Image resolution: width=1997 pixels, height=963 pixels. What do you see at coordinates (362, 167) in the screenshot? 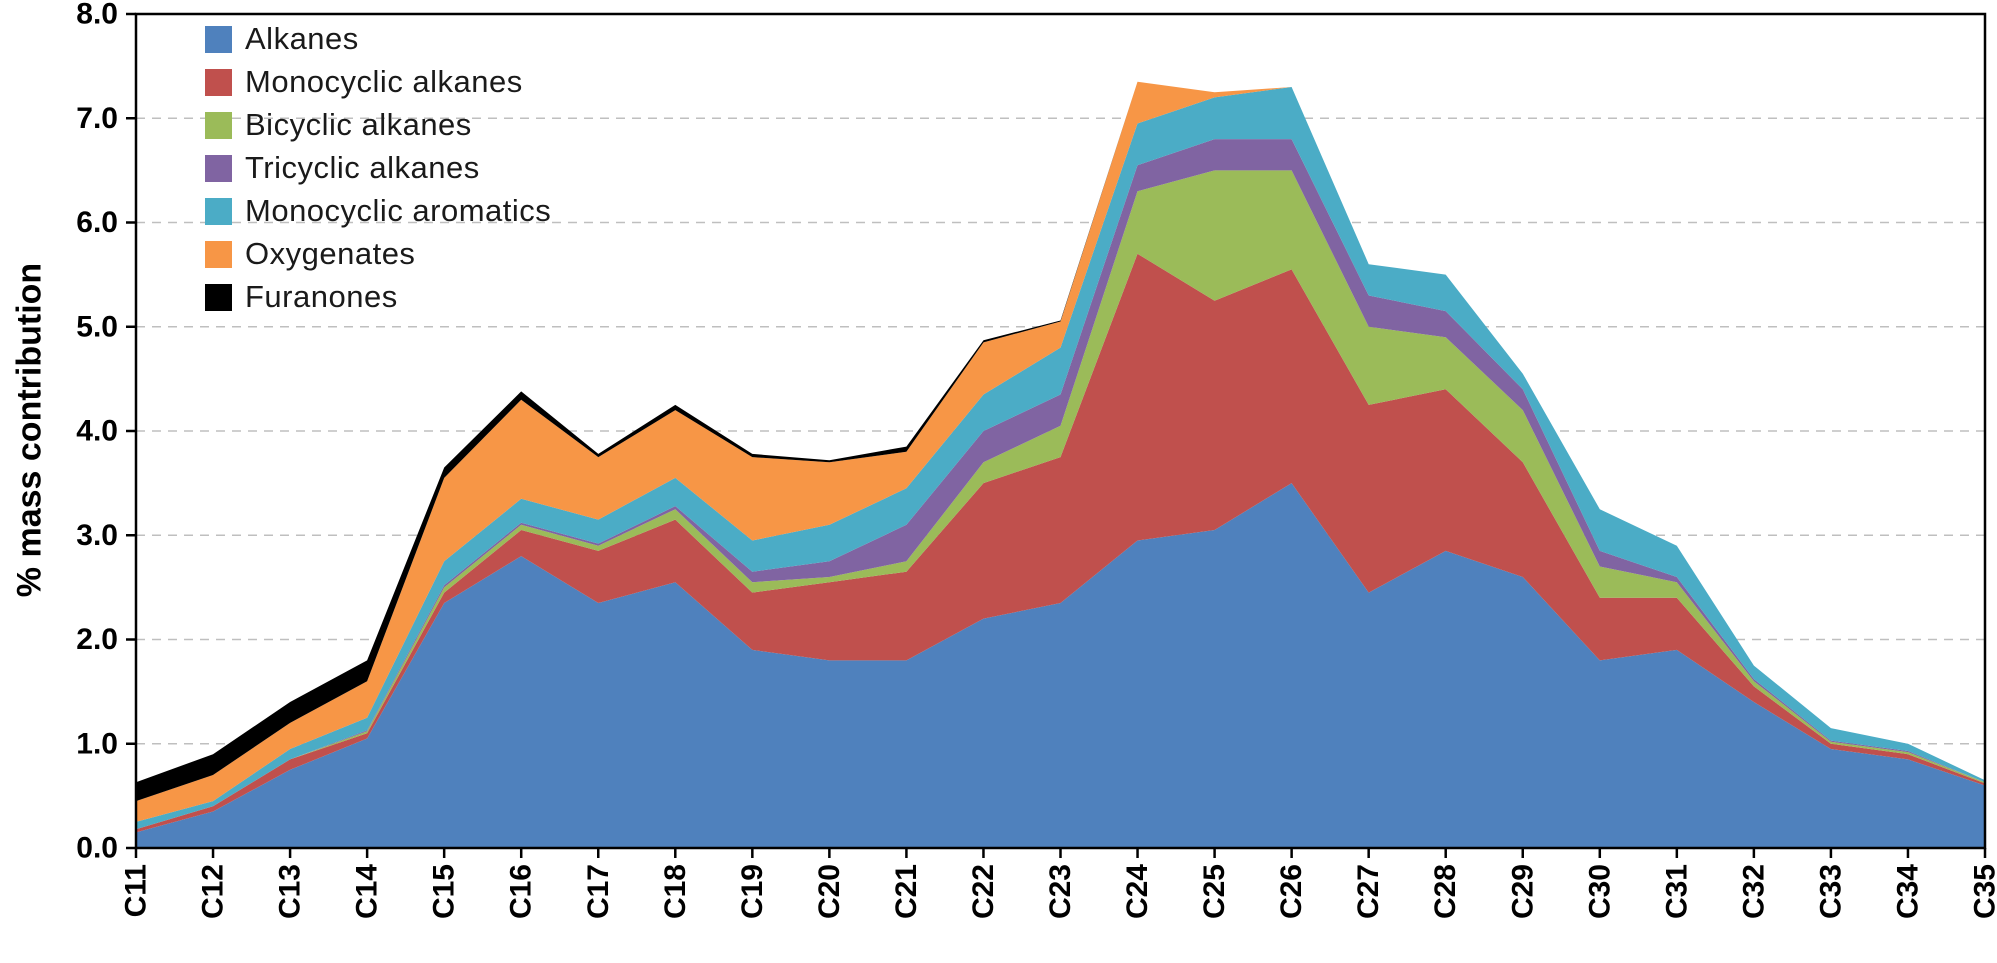
I see `legend-label: Tricyclic alkanes` at bounding box center [362, 167].